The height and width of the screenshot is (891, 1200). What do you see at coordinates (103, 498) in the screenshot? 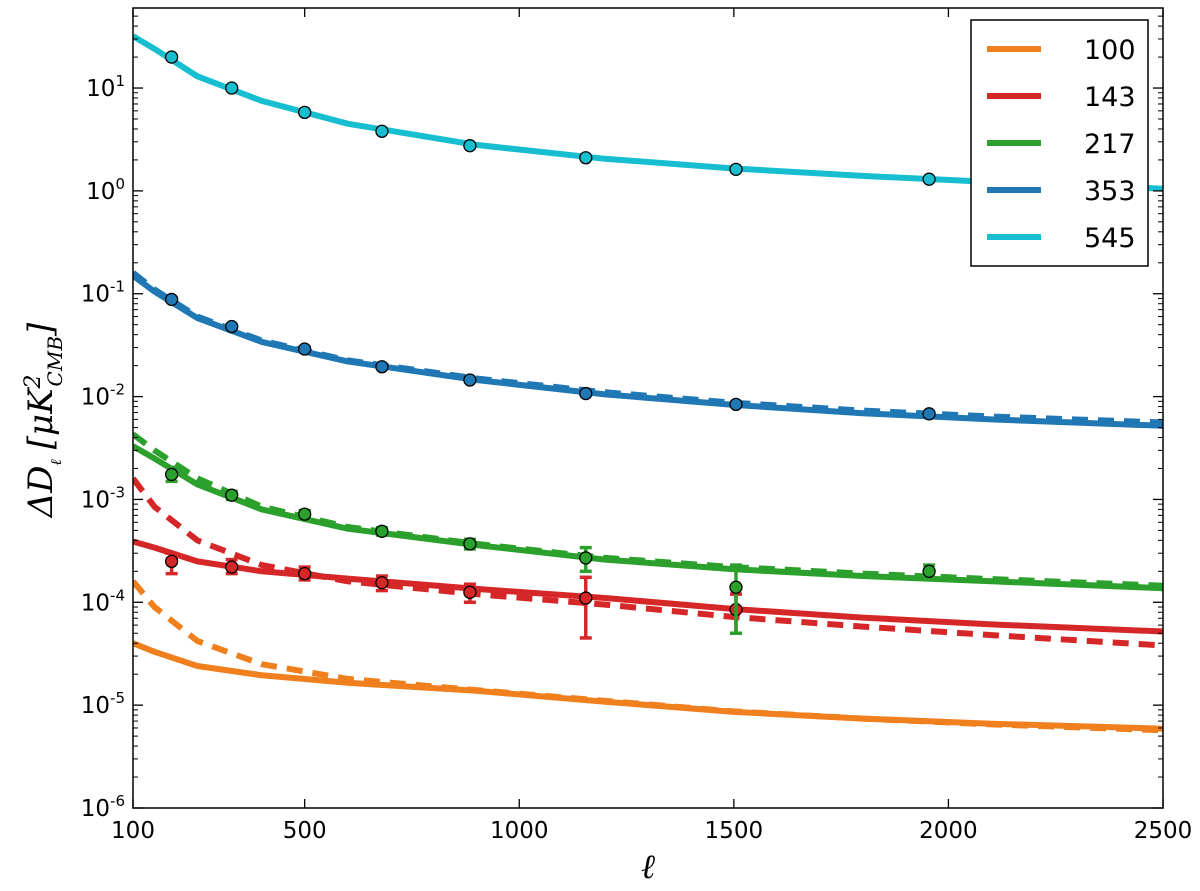
I see `y-tick-label: 10⁻³` at bounding box center [103, 498].